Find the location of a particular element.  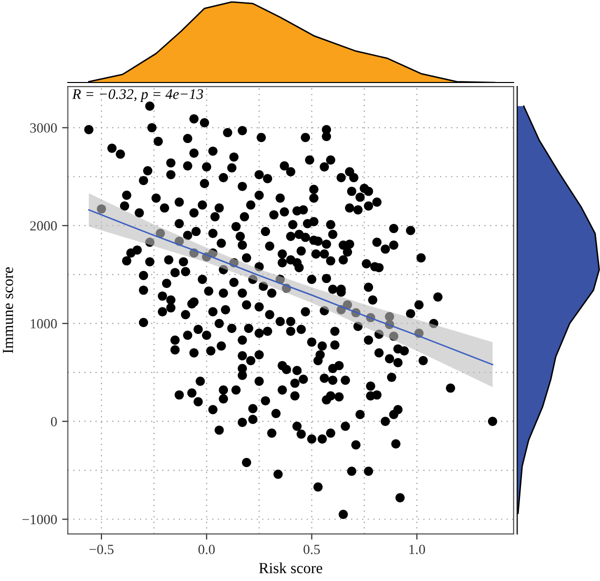

x-axis-title: Risk score is located at coordinates (290, 568).